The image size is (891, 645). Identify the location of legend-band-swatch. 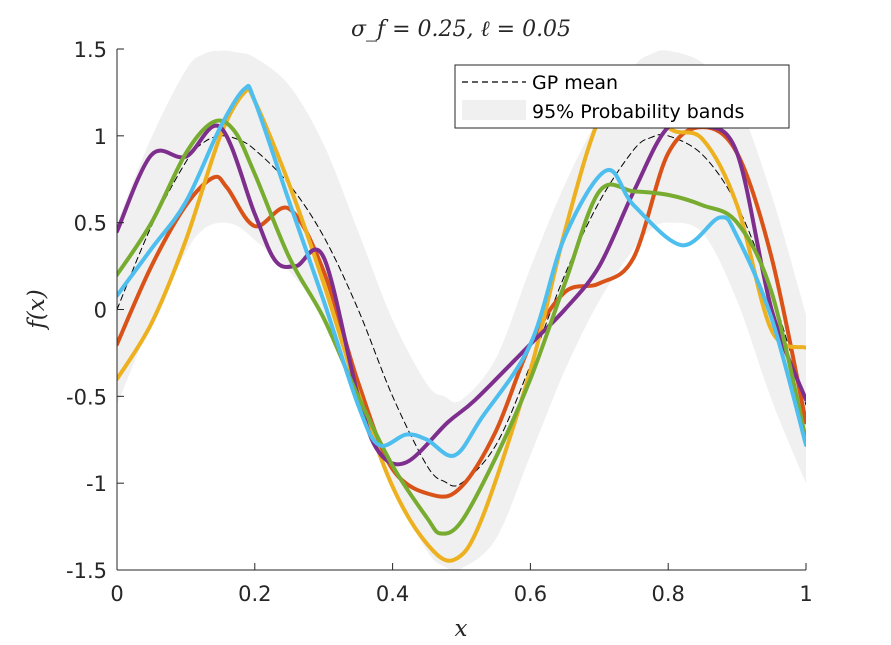
(494, 110).